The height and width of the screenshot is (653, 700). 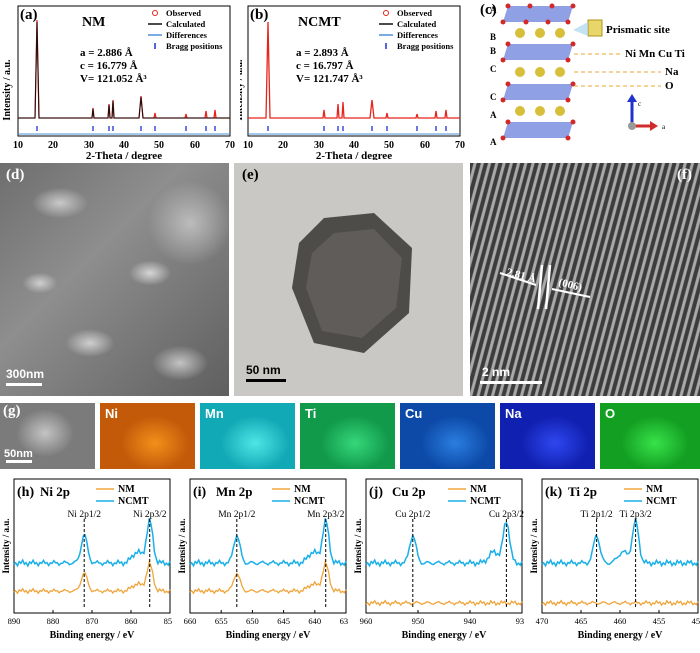 I want to click on eds-map-o: O, so click(x=650, y=436).